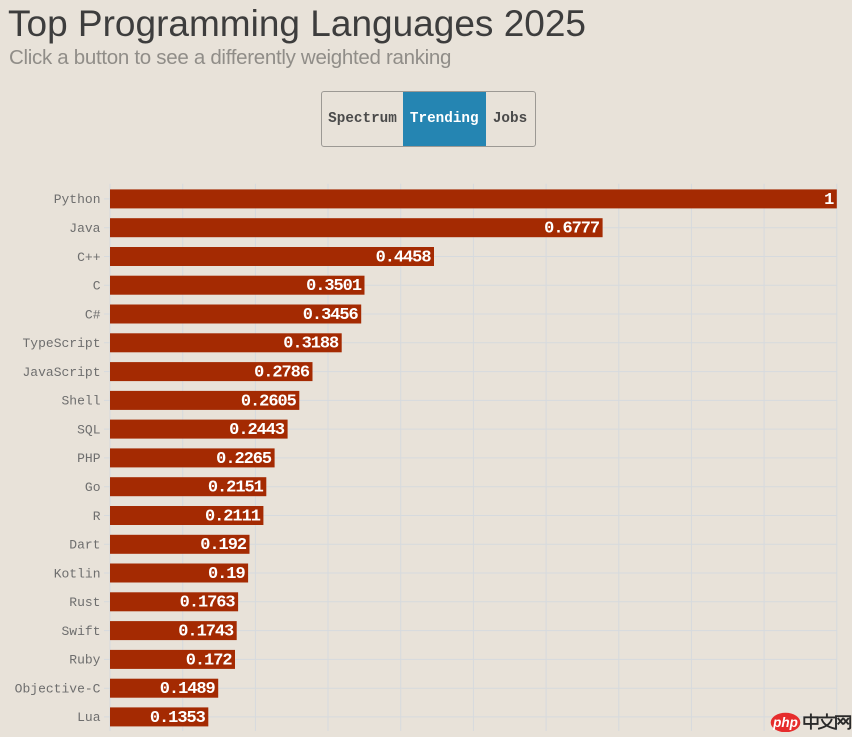 The image size is (852, 737). I want to click on svg-text: 0.2151, so click(236, 488).